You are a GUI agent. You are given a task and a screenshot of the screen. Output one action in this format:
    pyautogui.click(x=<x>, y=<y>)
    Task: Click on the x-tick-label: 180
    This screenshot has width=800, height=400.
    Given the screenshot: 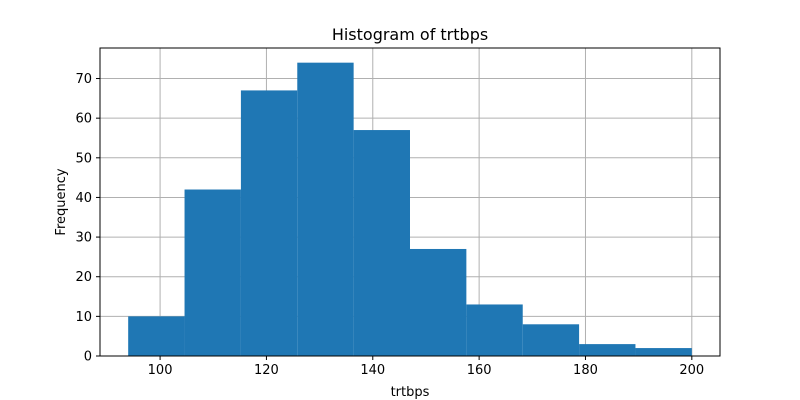 What is the action you would take?
    pyautogui.click(x=585, y=370)
    